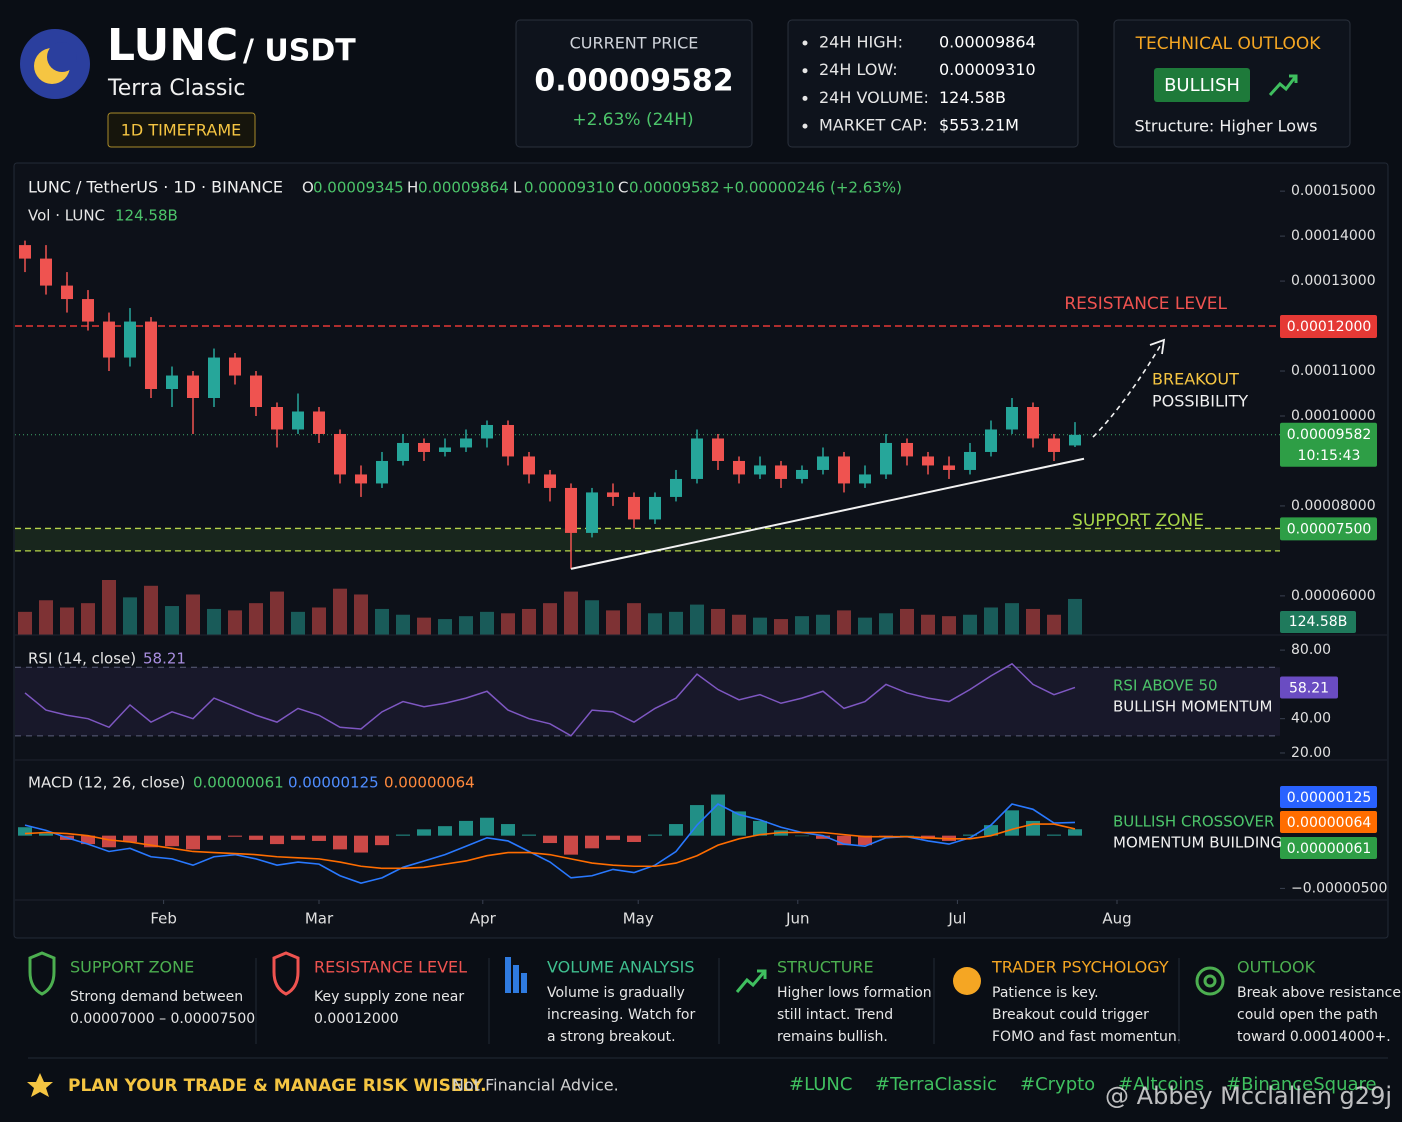 This screenshot has width=1402, height=1122. I want to click on stat-label: MARKET CAP:, so click(873, 125).